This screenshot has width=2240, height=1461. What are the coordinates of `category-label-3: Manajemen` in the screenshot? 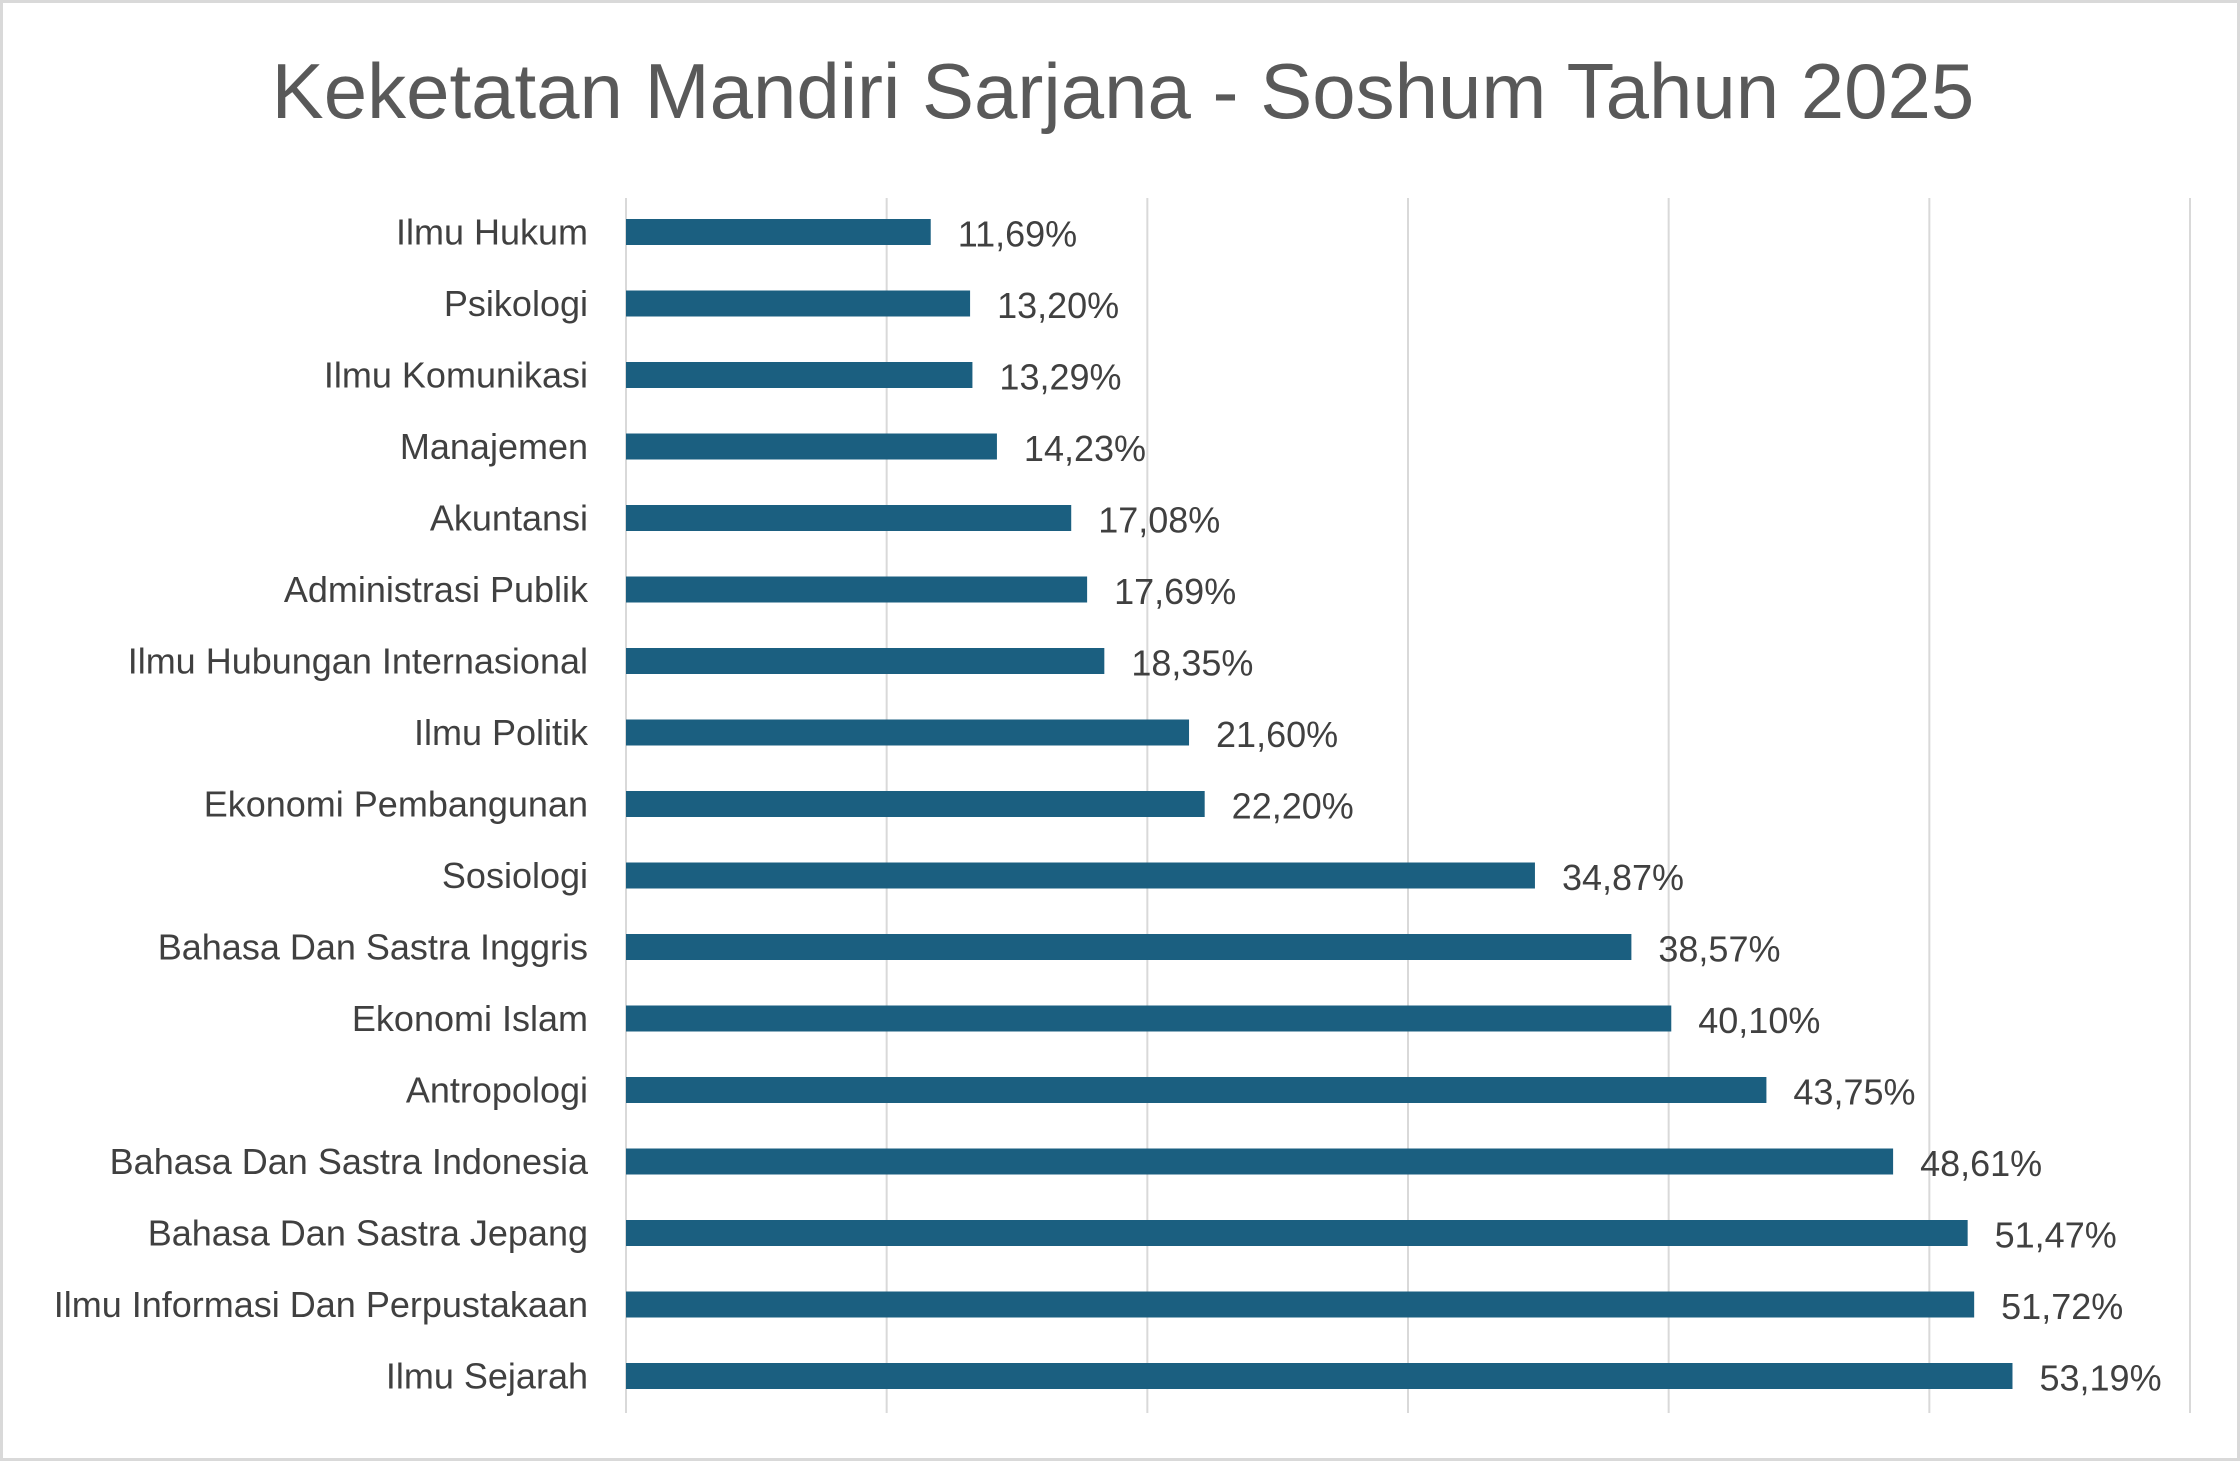 It's located at (494, 446).